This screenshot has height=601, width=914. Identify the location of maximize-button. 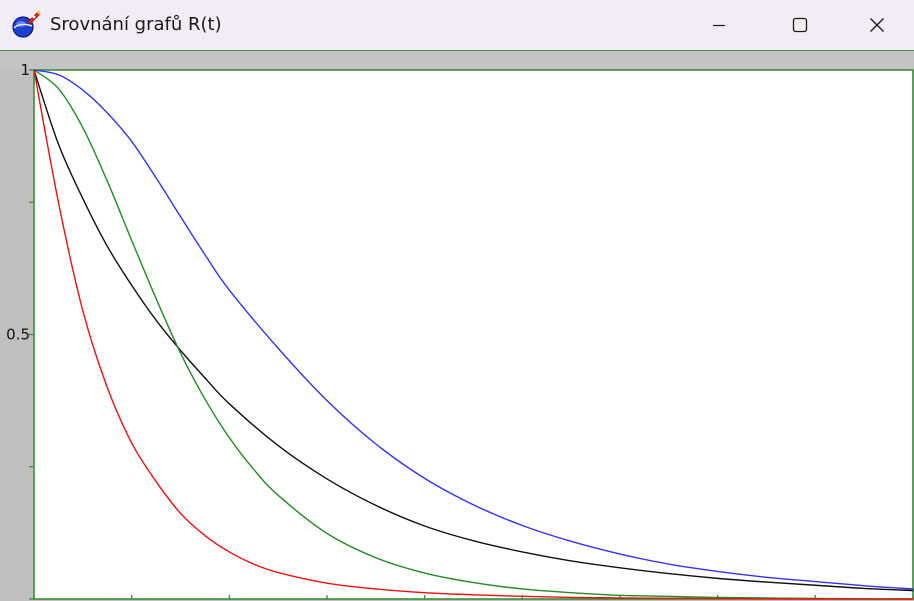
(800, 25).